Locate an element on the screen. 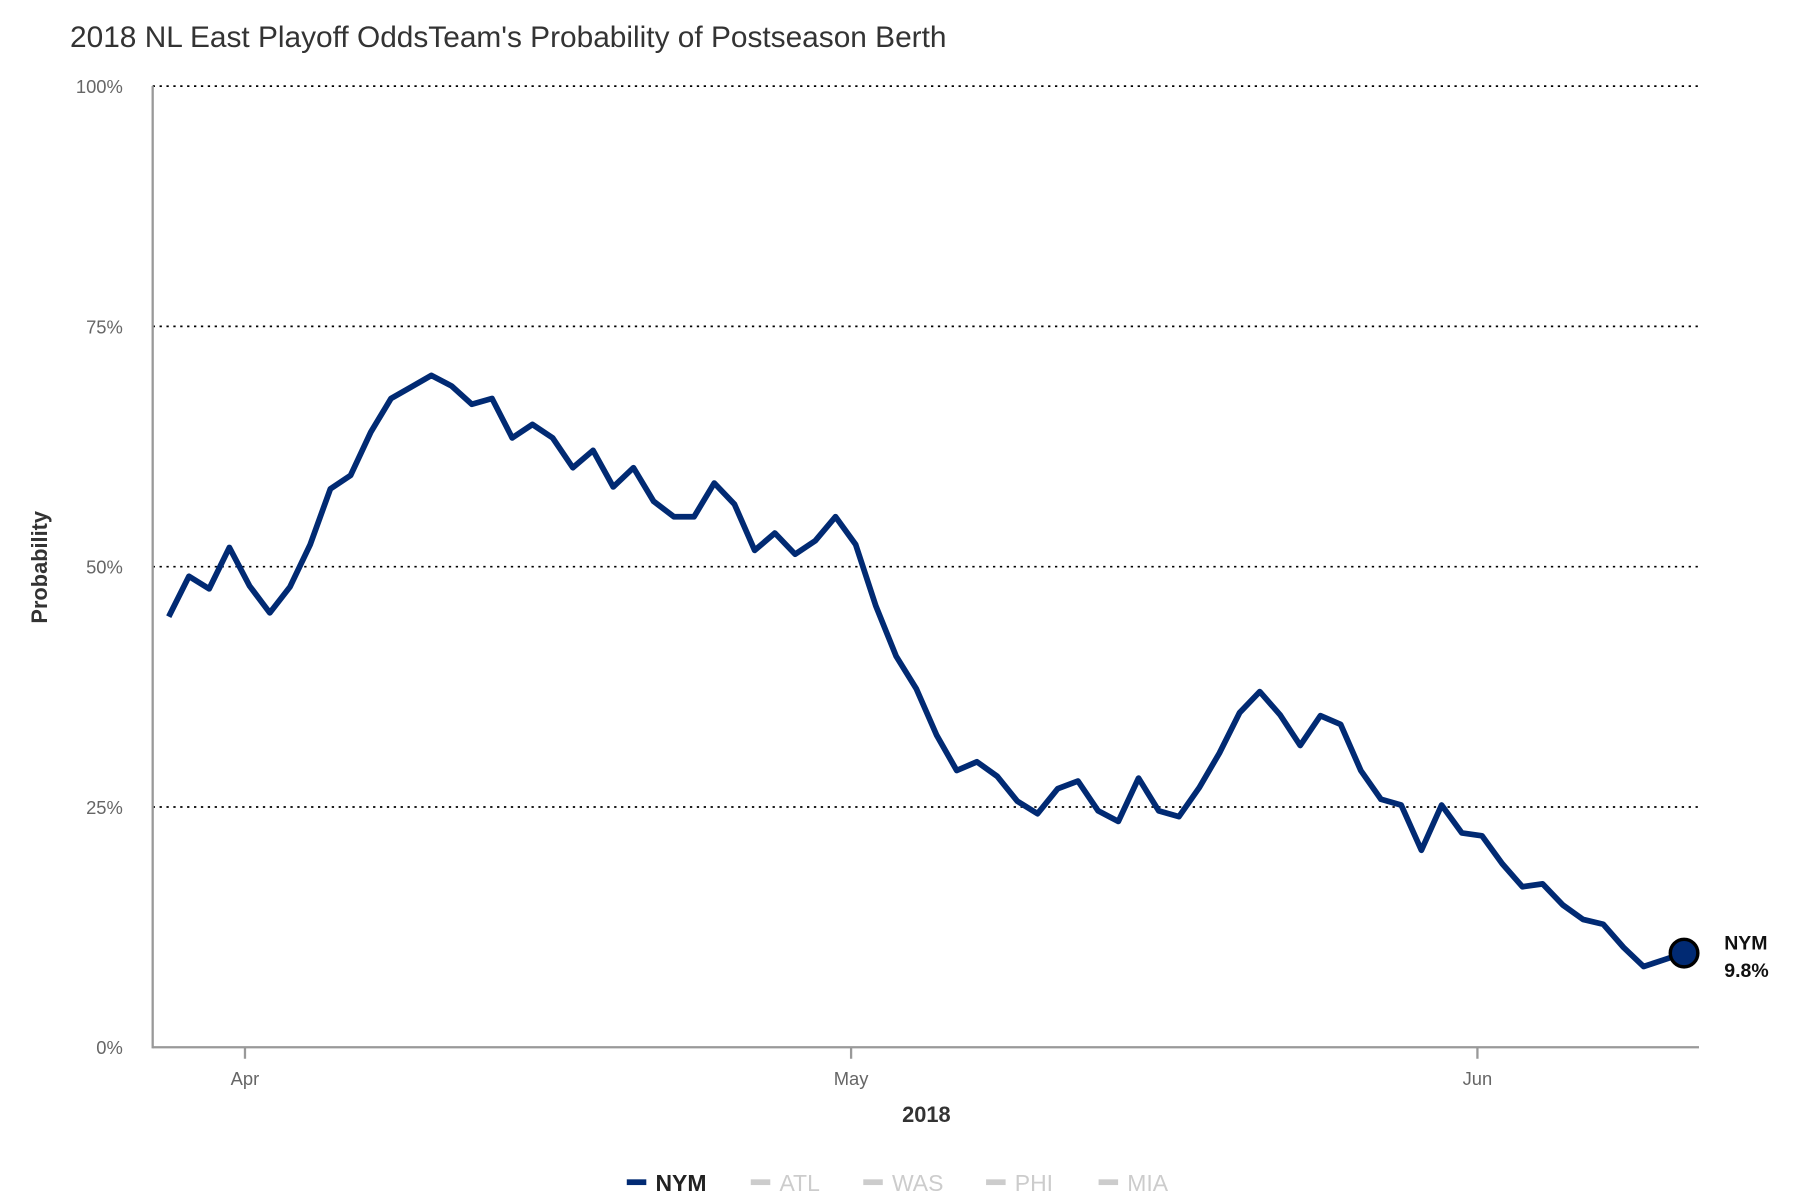 This screenshot has width=1800, height=1200. x-tick-label: Jun is located at coordinates (1478, 1078).